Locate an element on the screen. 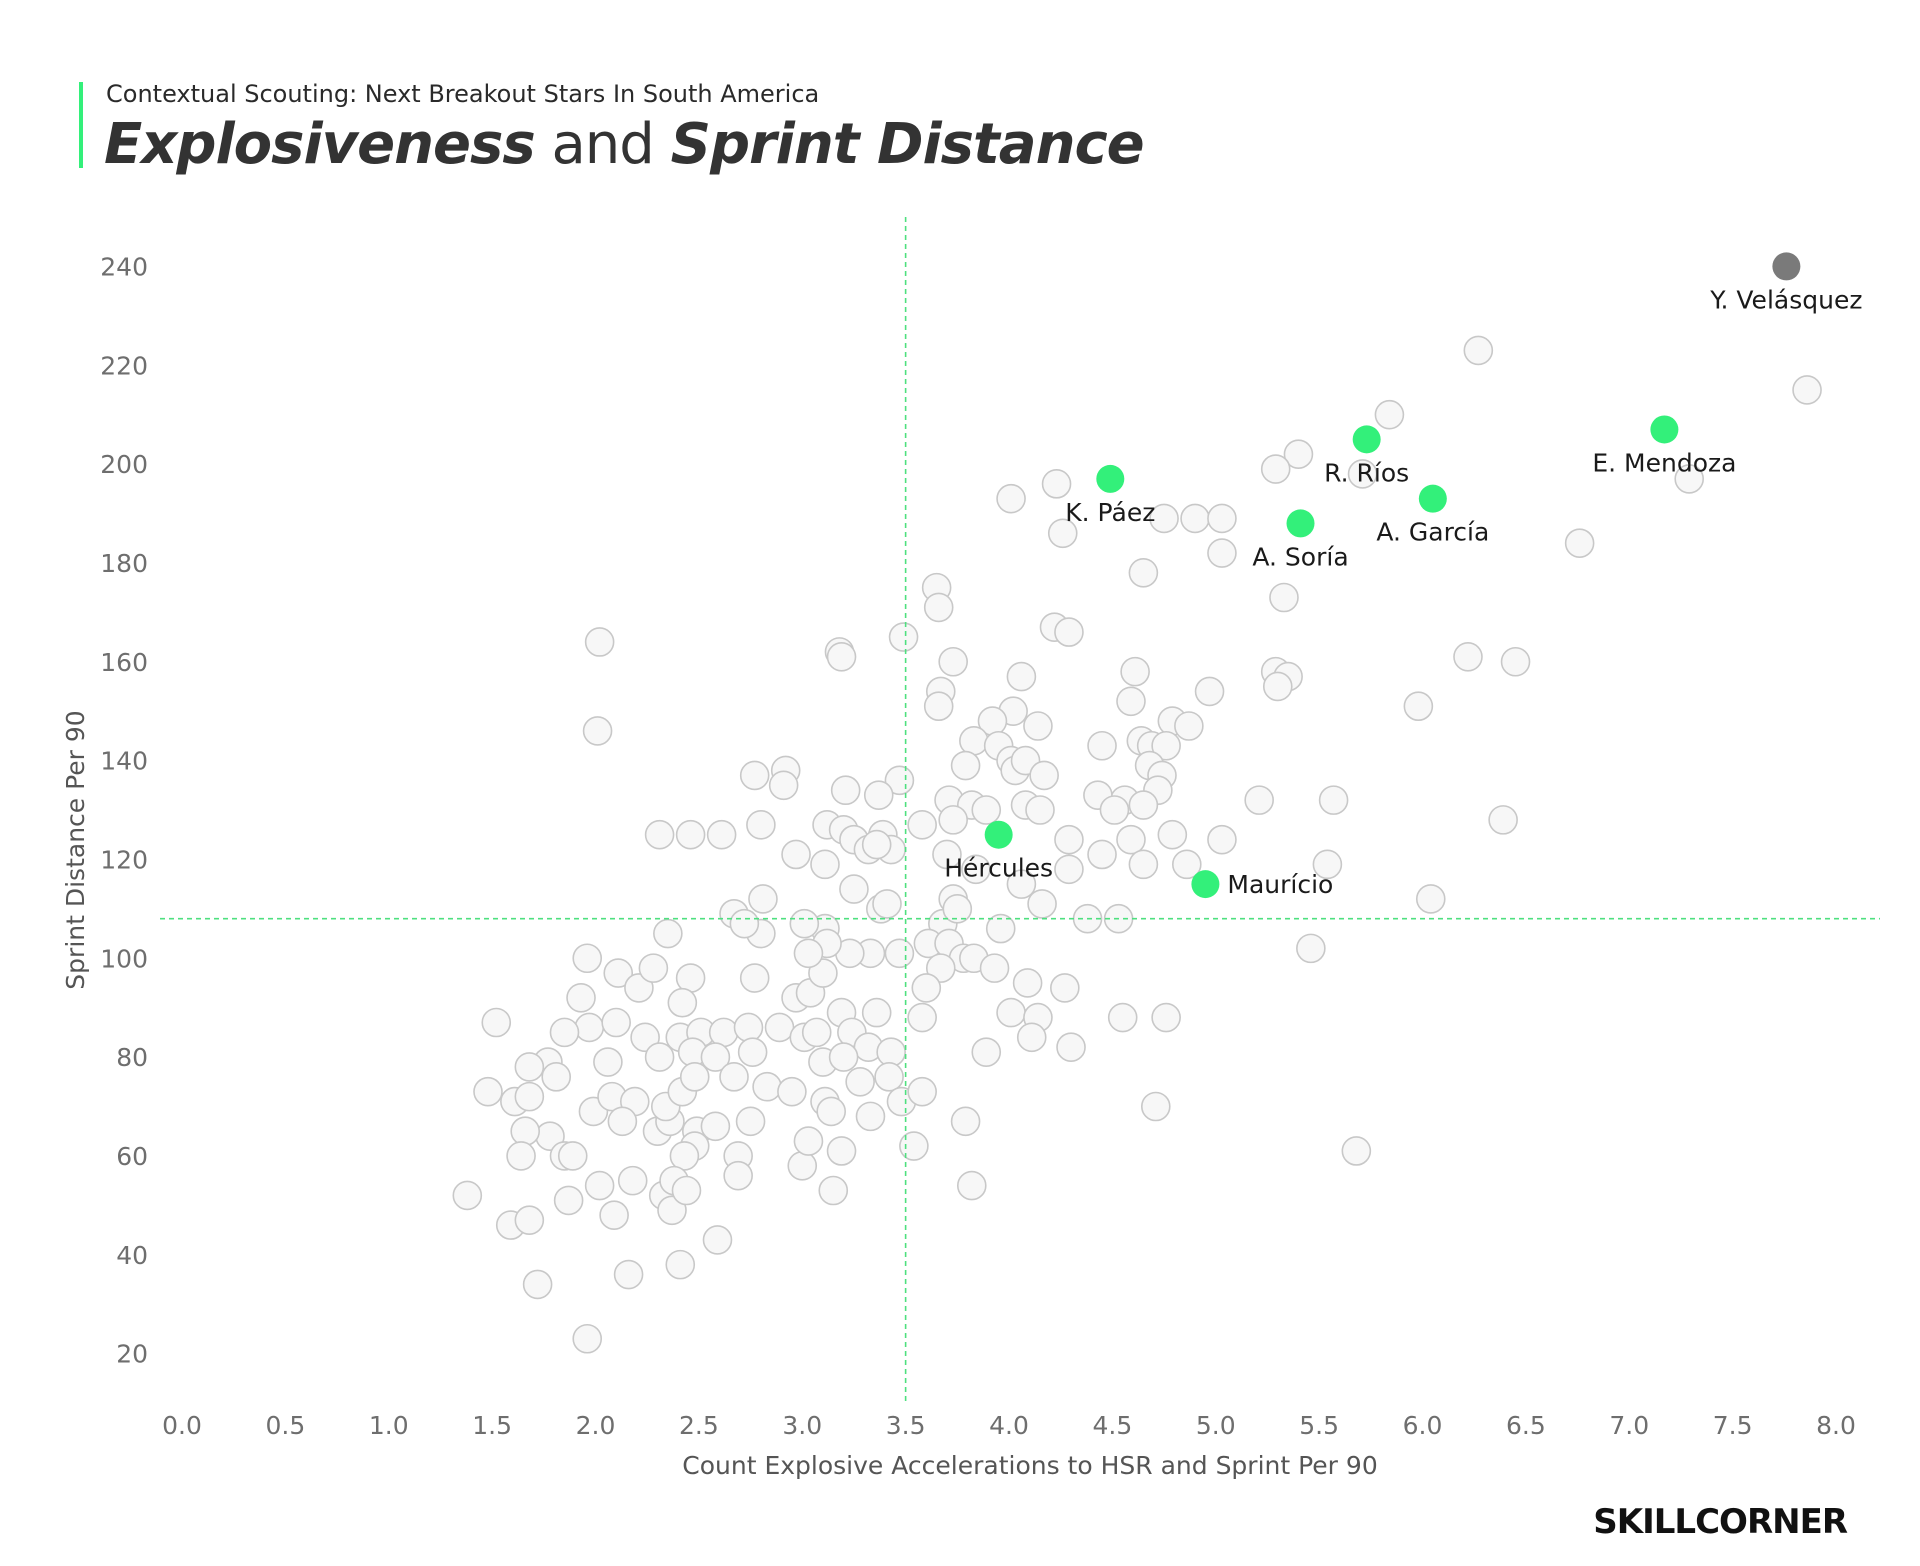 This screenshot has width=1920, height=1566. x-tick-label: 7.0 is located at coordinates (1629, 1425).